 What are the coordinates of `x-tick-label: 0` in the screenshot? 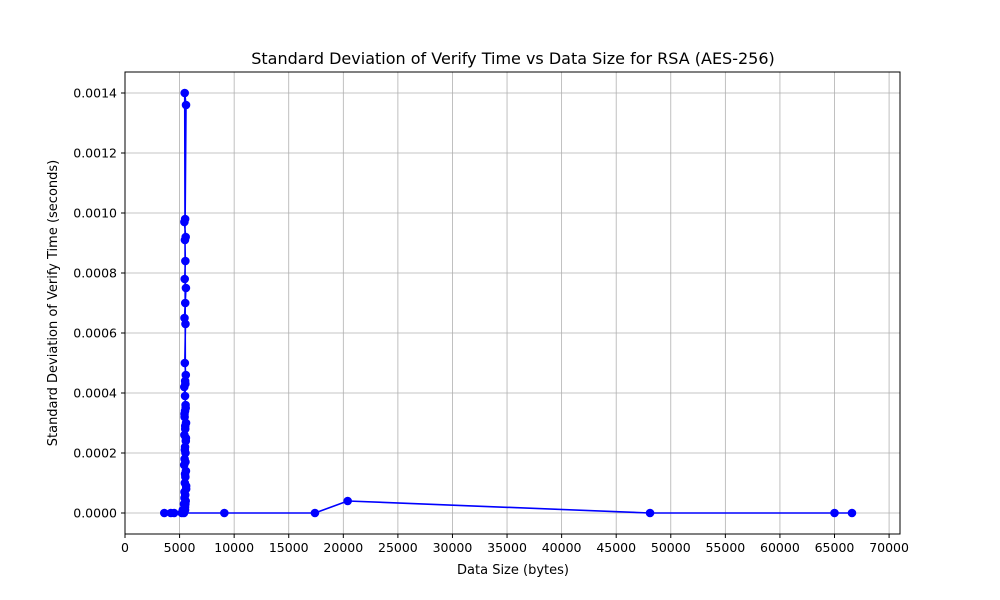 It's located at (125, 547).